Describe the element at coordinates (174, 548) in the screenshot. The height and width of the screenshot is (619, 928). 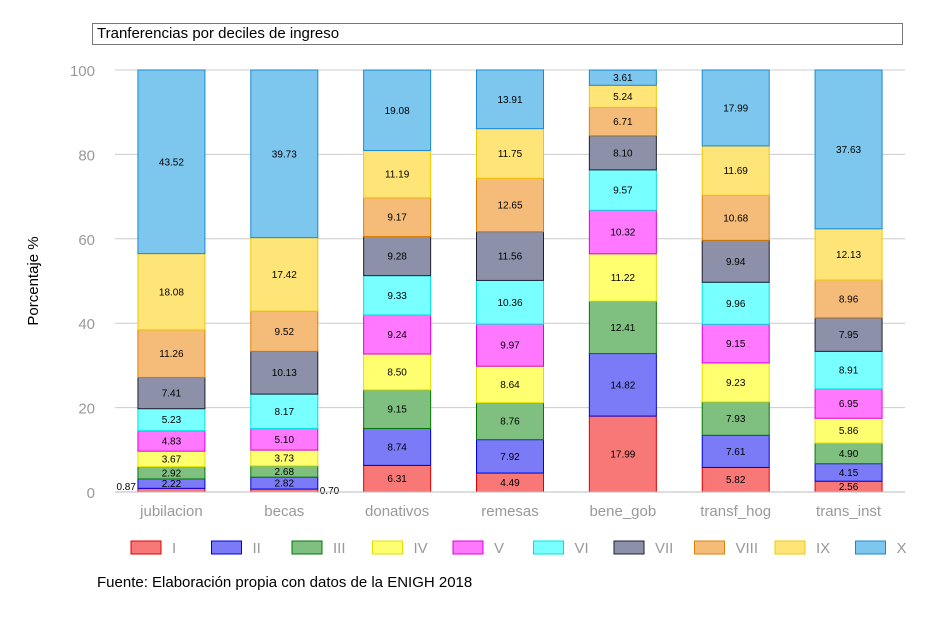
I see `legend-label: I` at that location.